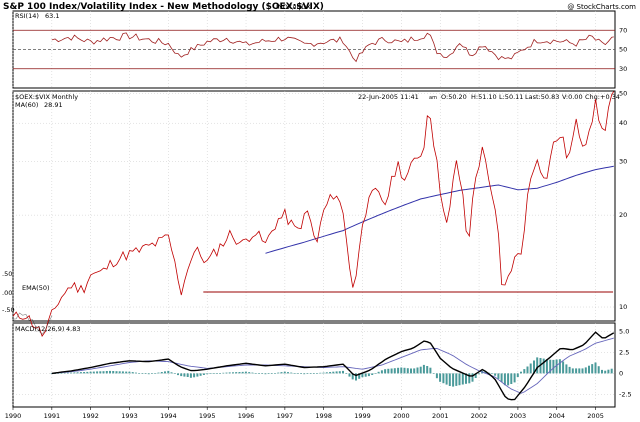  I want to click on x-axis-label: 2000, so click(401, 416).